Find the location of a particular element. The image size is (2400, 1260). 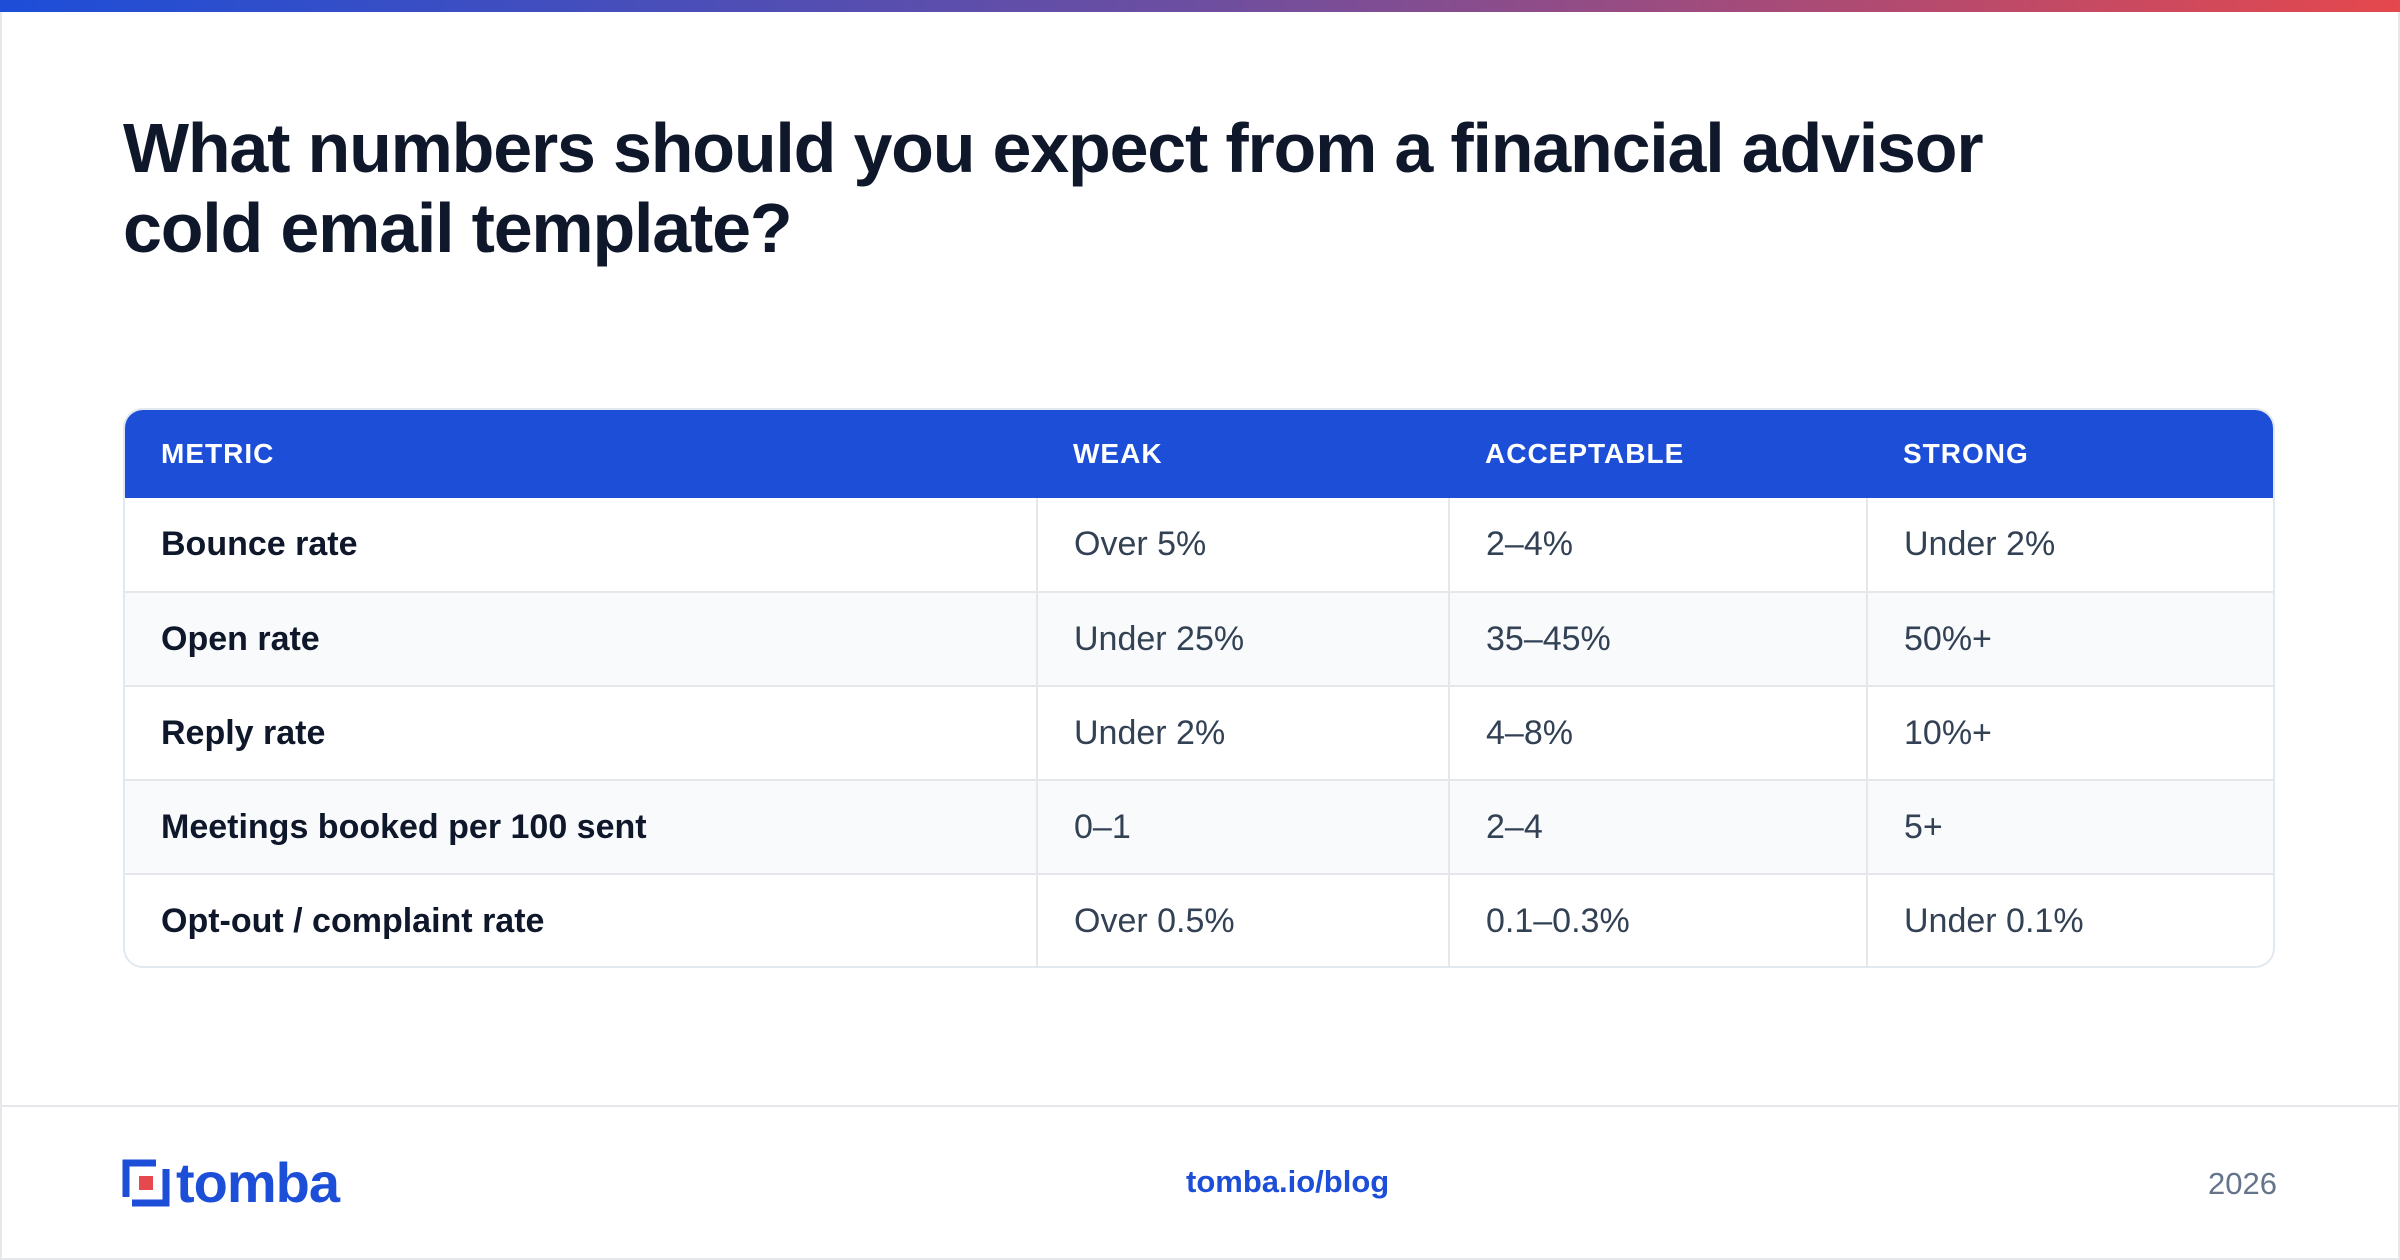

weak-cell: Over 5% is located at coordinates (1242, 545).